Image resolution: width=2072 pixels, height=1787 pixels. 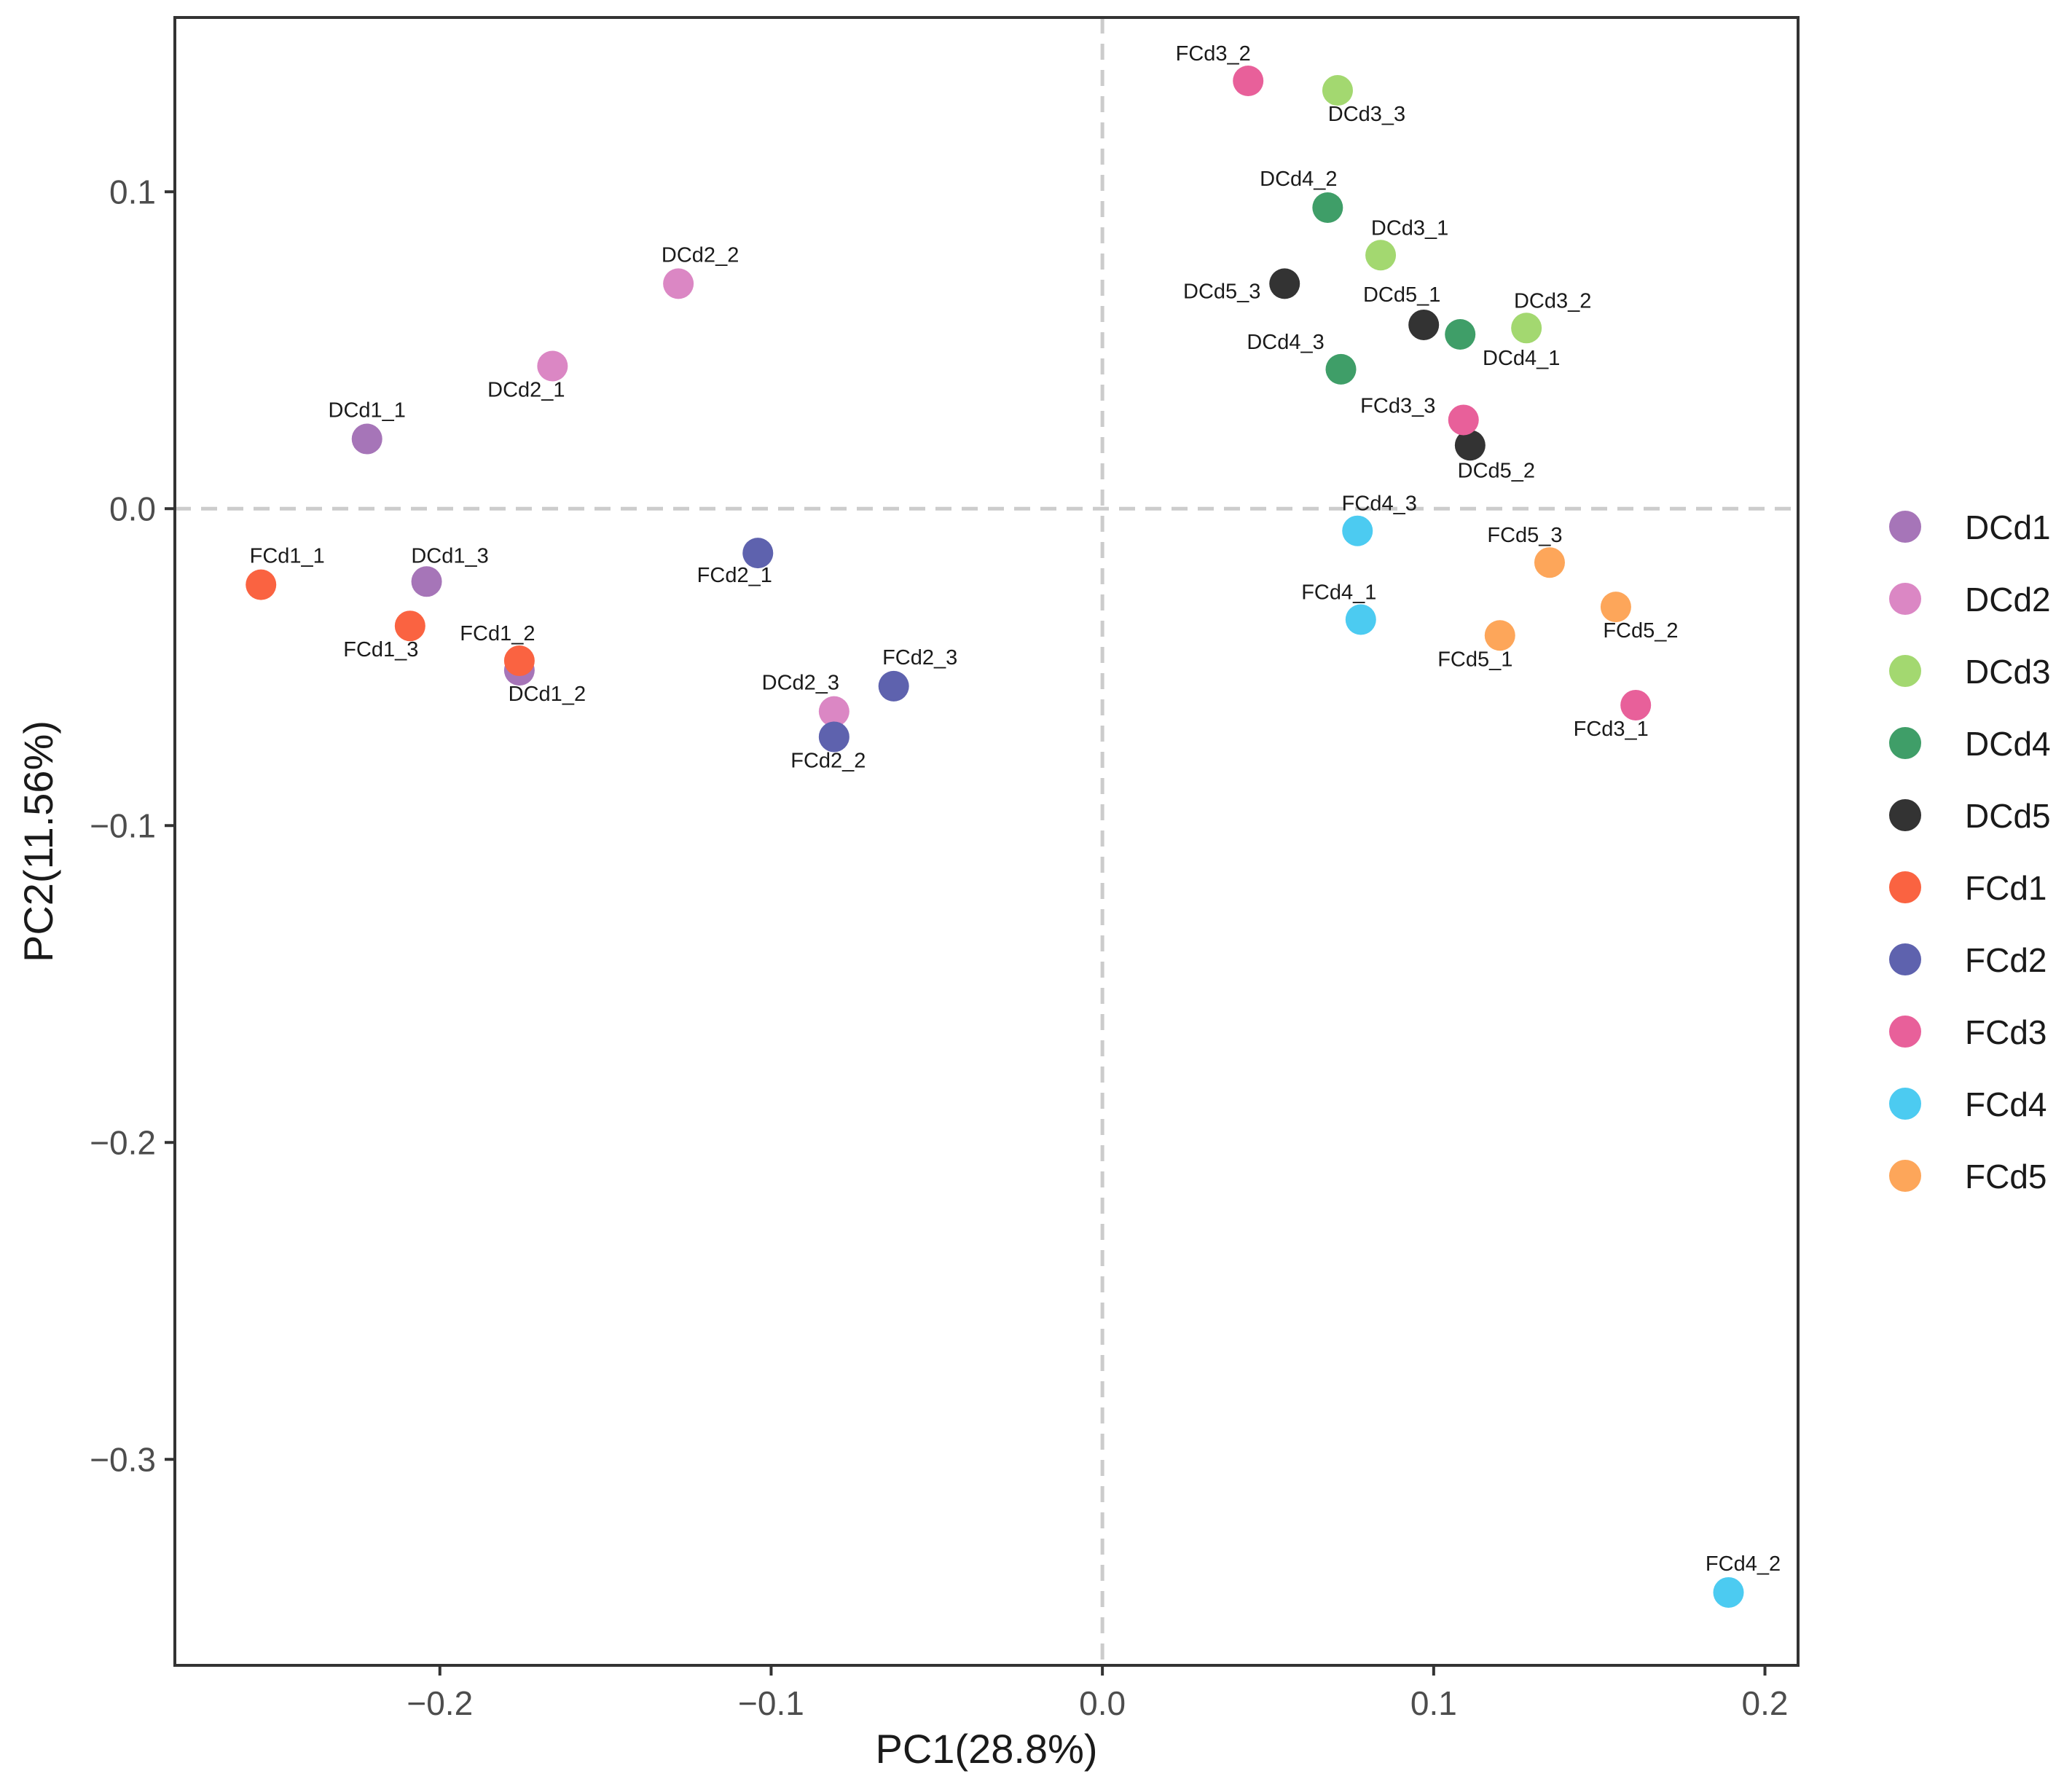 What do you see at coordinates (1222, 291) in the screenshot?
I see `point-label-dcd5-3: DCd5_3` at bounding box center [1222, 291].